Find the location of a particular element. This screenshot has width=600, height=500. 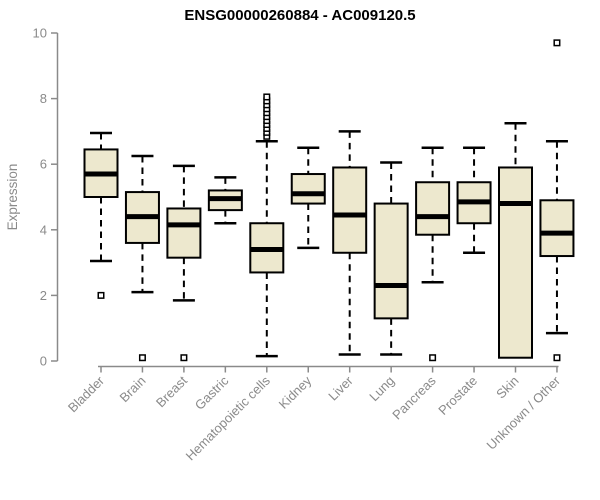

x-tick-label: Brain is located at coordinates (132, 389).